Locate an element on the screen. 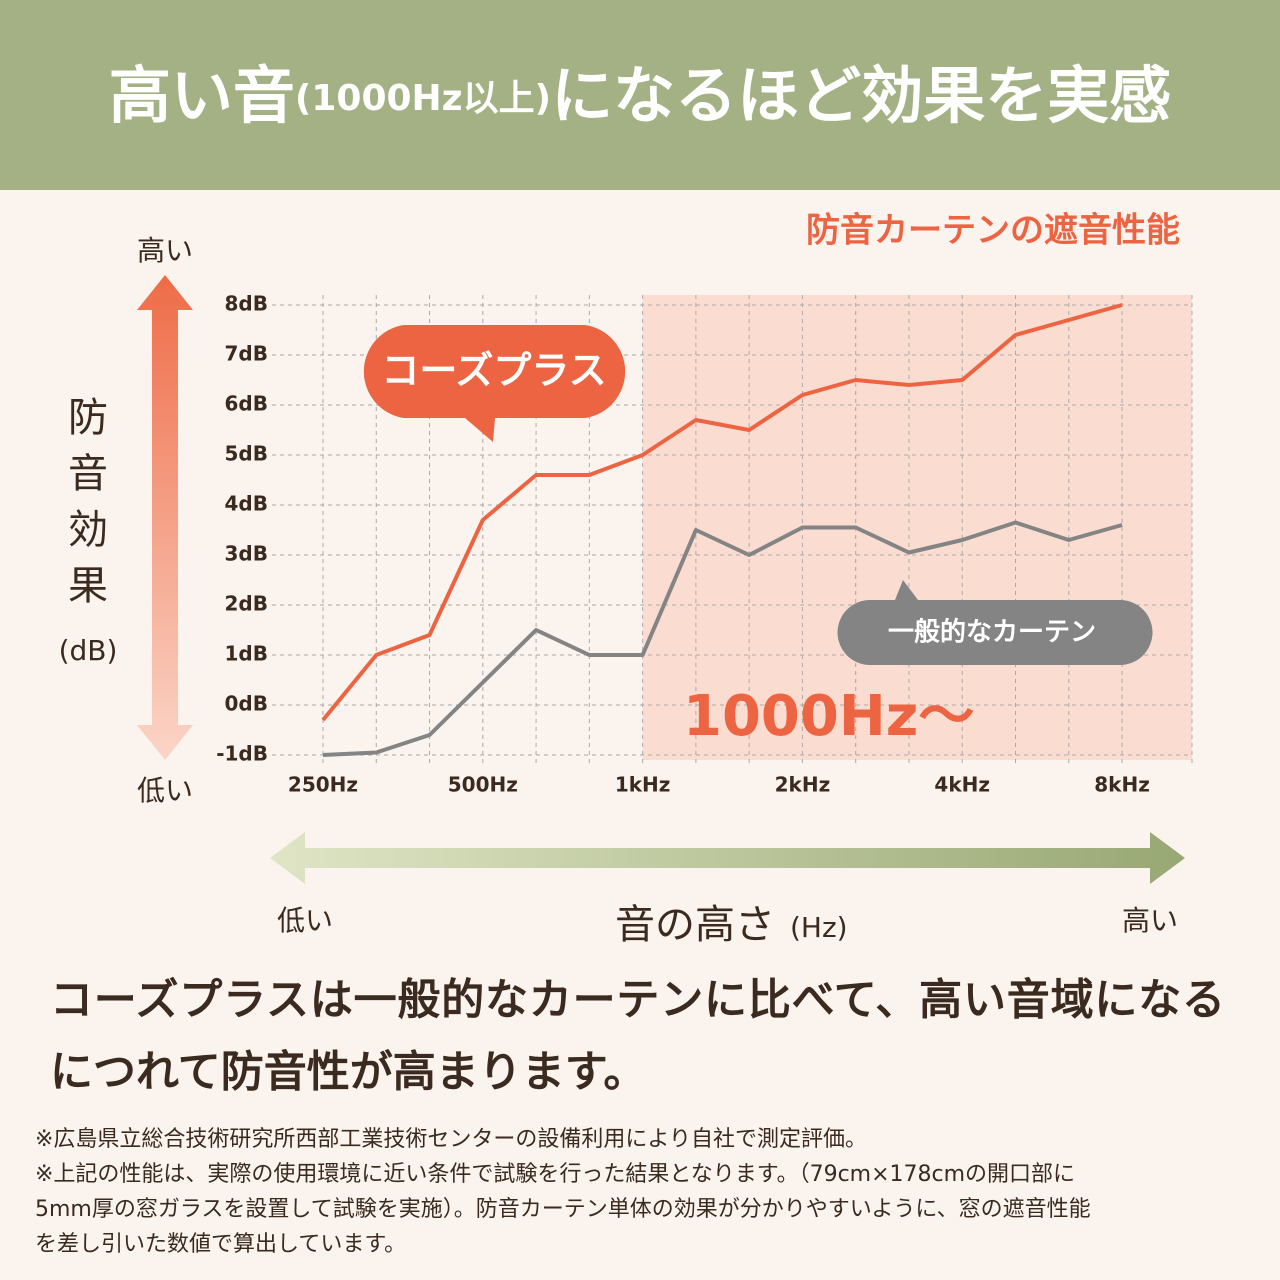 Image resolution: width=1280 pixels, height=1280 pixels. series-line is located at coordinates (722, 638).